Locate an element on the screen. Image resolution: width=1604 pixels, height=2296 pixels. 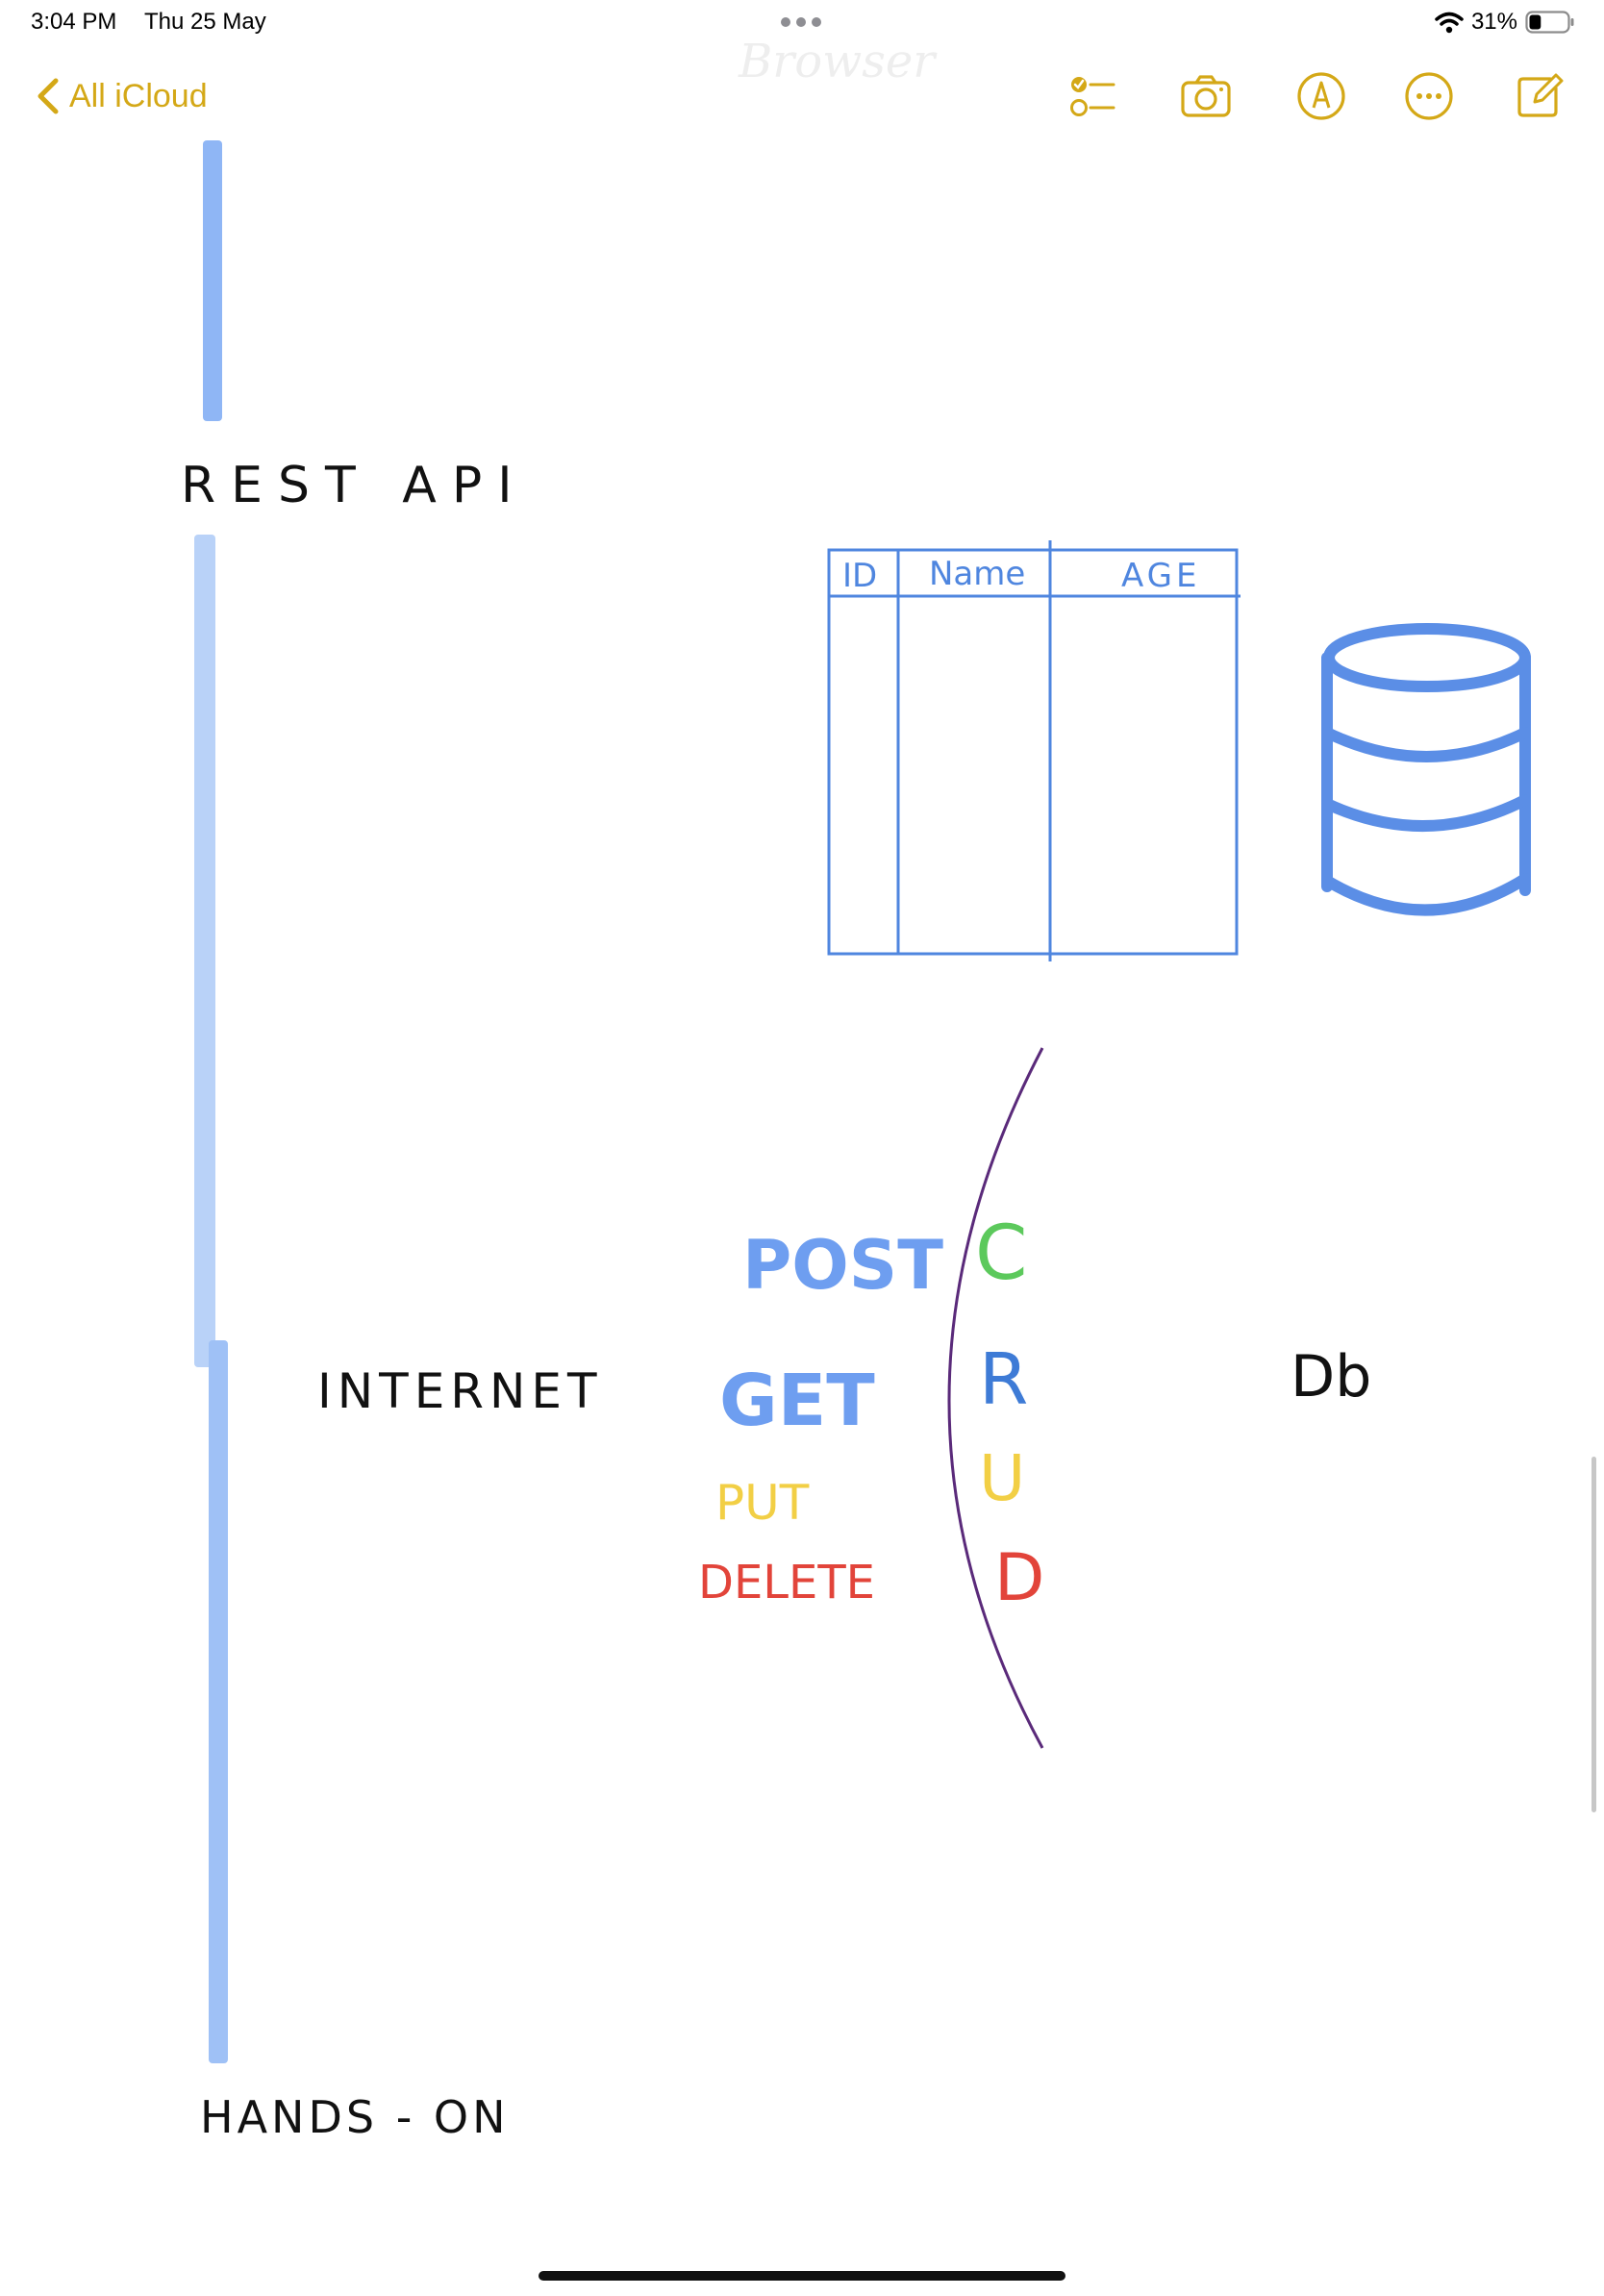
crud-letter-d: D is located at coordinates (1019, 1578).